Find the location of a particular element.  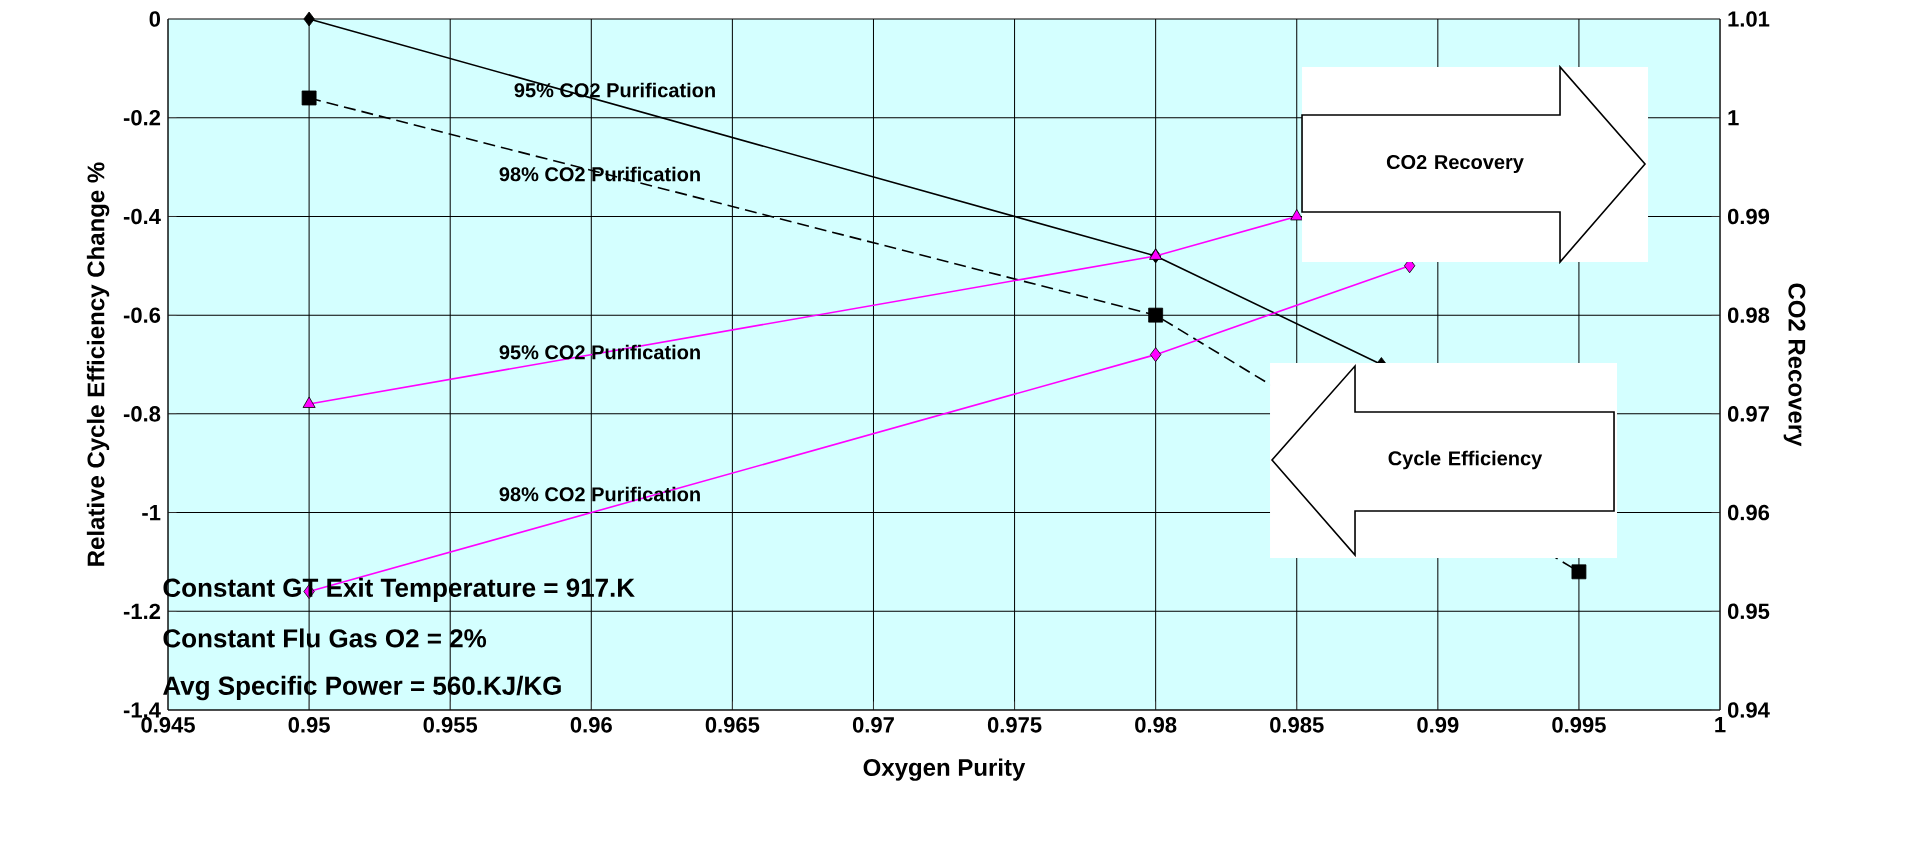

y2-tick-label: 1.01 is located at coordinates (1749, 19).